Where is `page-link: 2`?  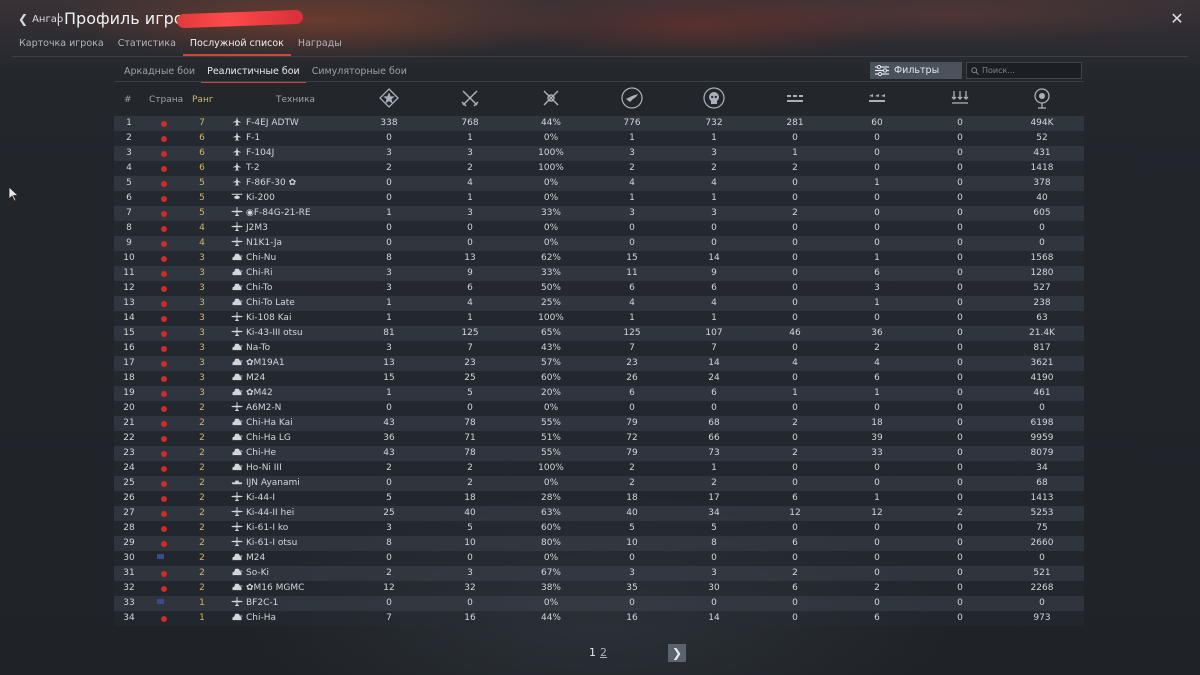
page-link: 2 is located at coordinates (603, 652).